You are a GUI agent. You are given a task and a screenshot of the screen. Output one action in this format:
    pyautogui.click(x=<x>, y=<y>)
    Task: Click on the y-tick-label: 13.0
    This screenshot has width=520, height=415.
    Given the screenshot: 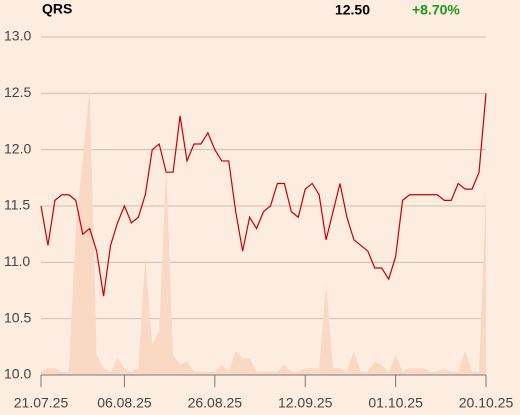 What is the action you would take?
    pyautogui.click(x=17, y=36)
    